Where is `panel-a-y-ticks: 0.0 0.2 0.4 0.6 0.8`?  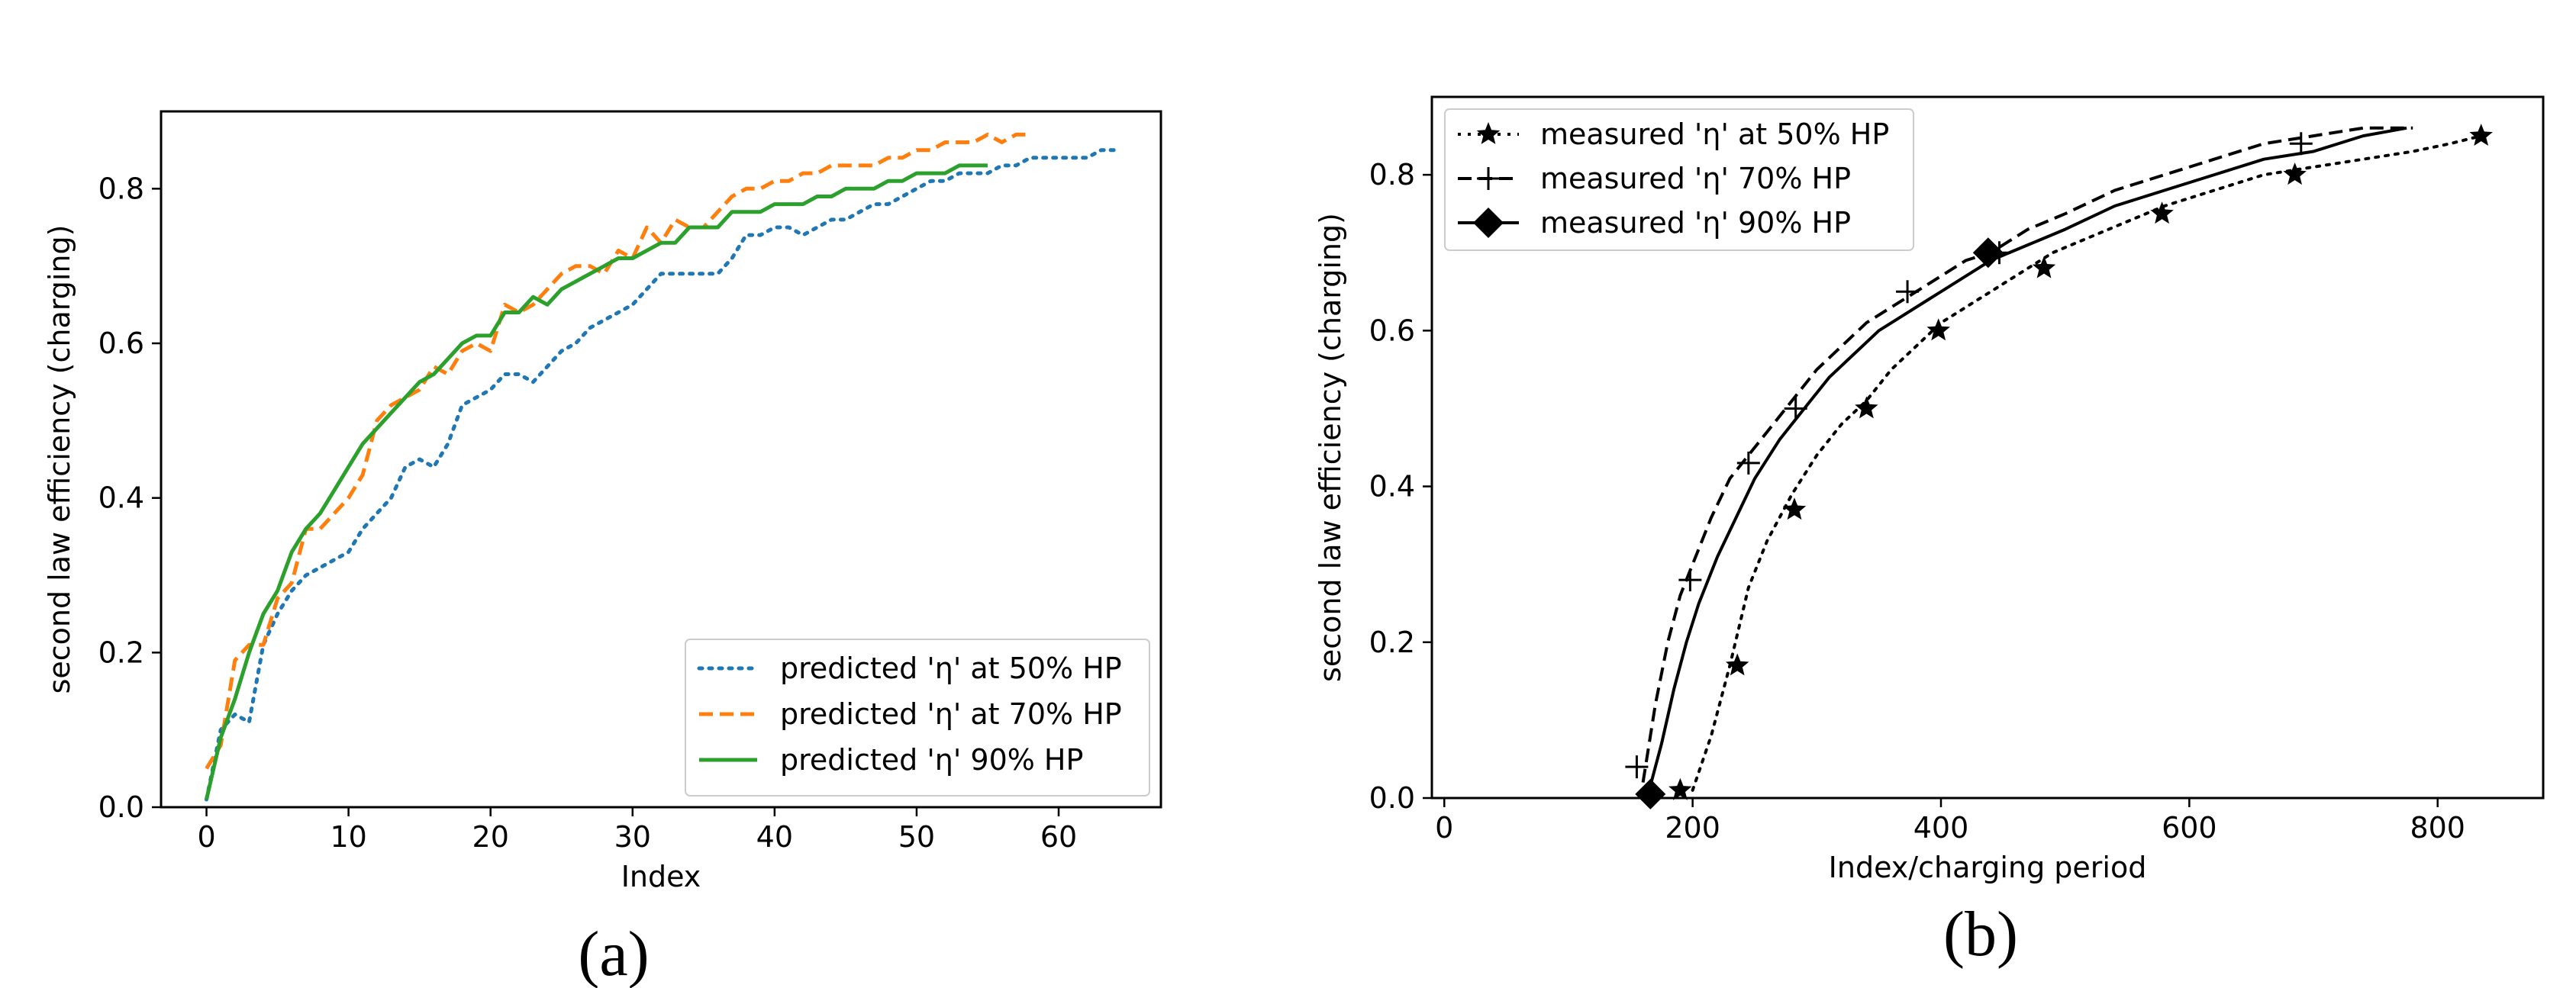 panel-a-y-ticks: 0.0 0.2 0.4 0.6 0.8 is located at coordinates (130, 498).